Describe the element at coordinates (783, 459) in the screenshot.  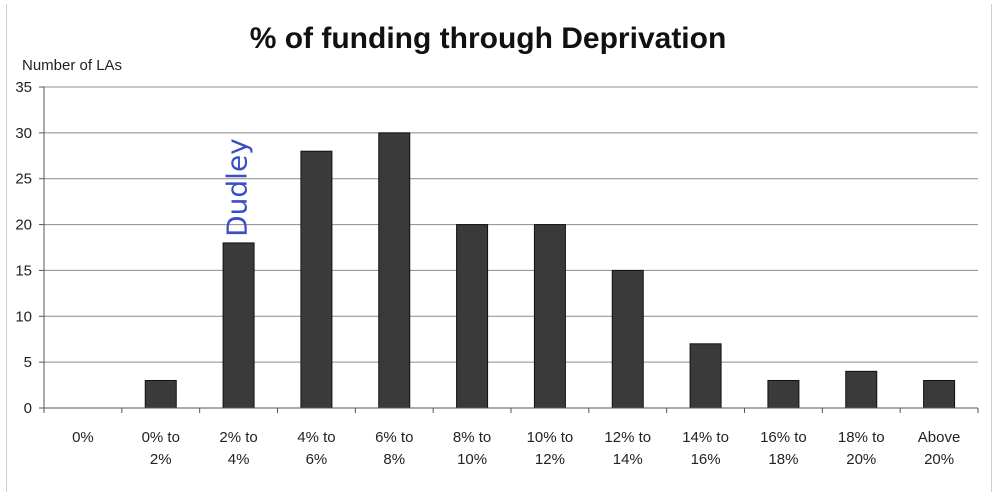
I see `x-category-label: 18%` at that location.